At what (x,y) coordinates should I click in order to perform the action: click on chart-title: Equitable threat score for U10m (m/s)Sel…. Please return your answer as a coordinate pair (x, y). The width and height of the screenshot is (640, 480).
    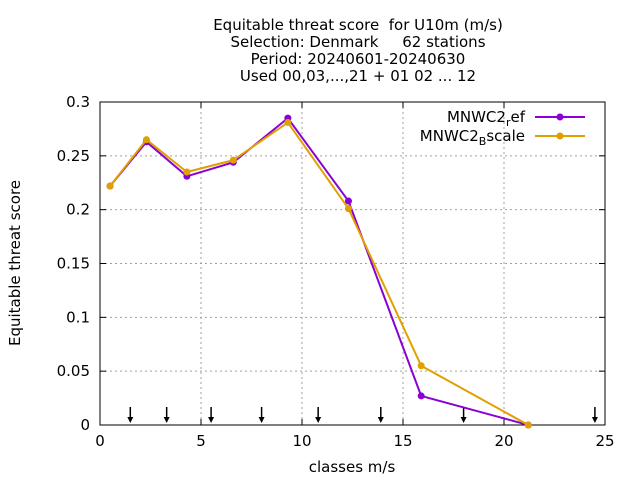
    Looking at the image, I should click on (358, 50).